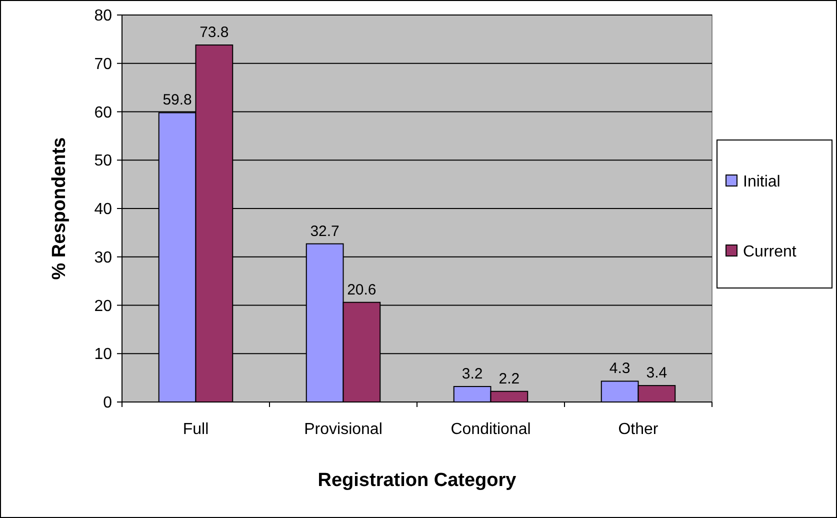  What do you see at coordinates (103, 306) in the screenshot?
I see `y-tick-label: 20` at bounding box center [103, 306].